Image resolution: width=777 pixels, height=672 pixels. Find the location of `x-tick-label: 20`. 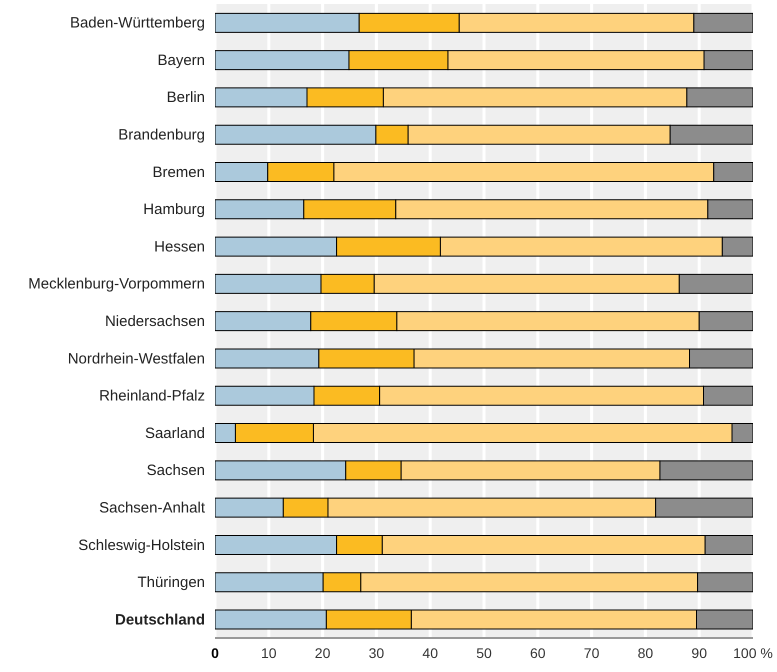

x-tick-label: 20 is located at coordinates (322, 653).